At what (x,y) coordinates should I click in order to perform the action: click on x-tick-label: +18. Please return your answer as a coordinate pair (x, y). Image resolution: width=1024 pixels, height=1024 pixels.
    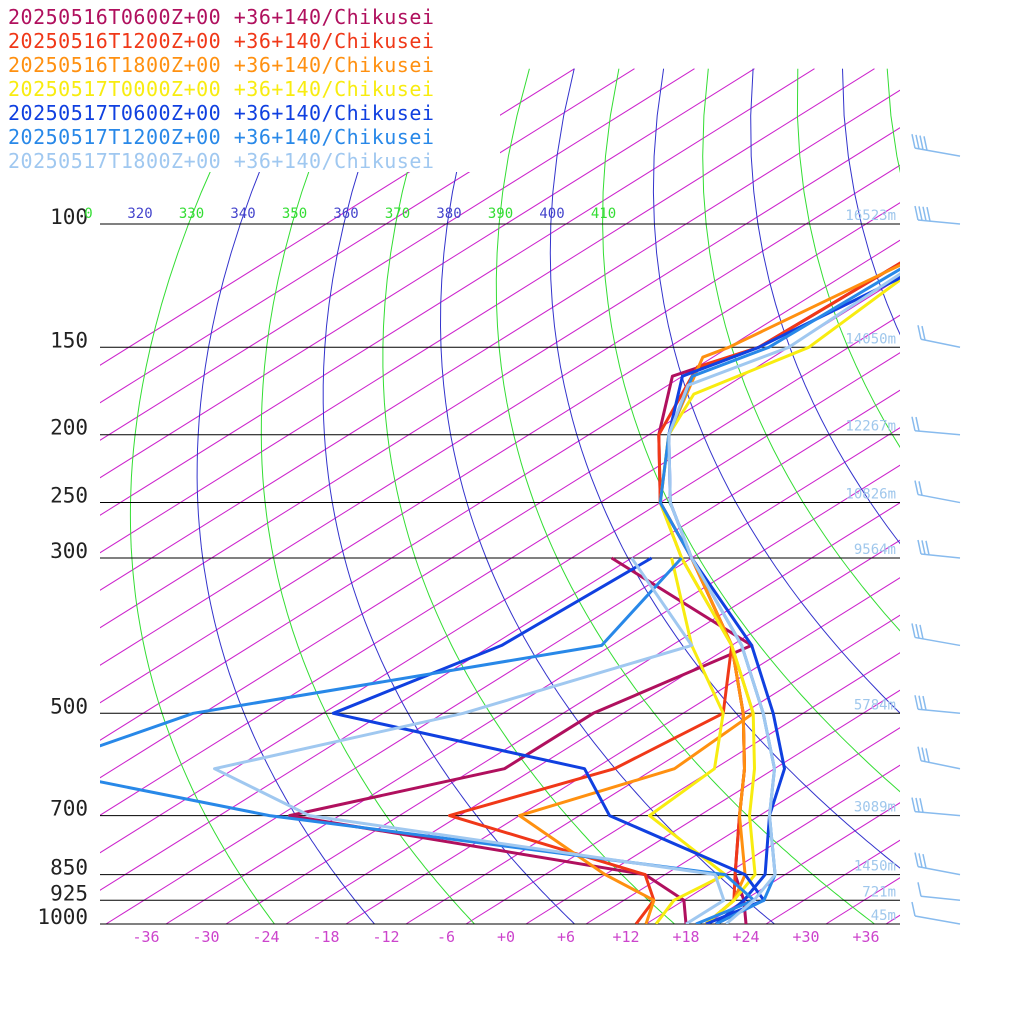
    Looking at the image, I should click on (685, 937).